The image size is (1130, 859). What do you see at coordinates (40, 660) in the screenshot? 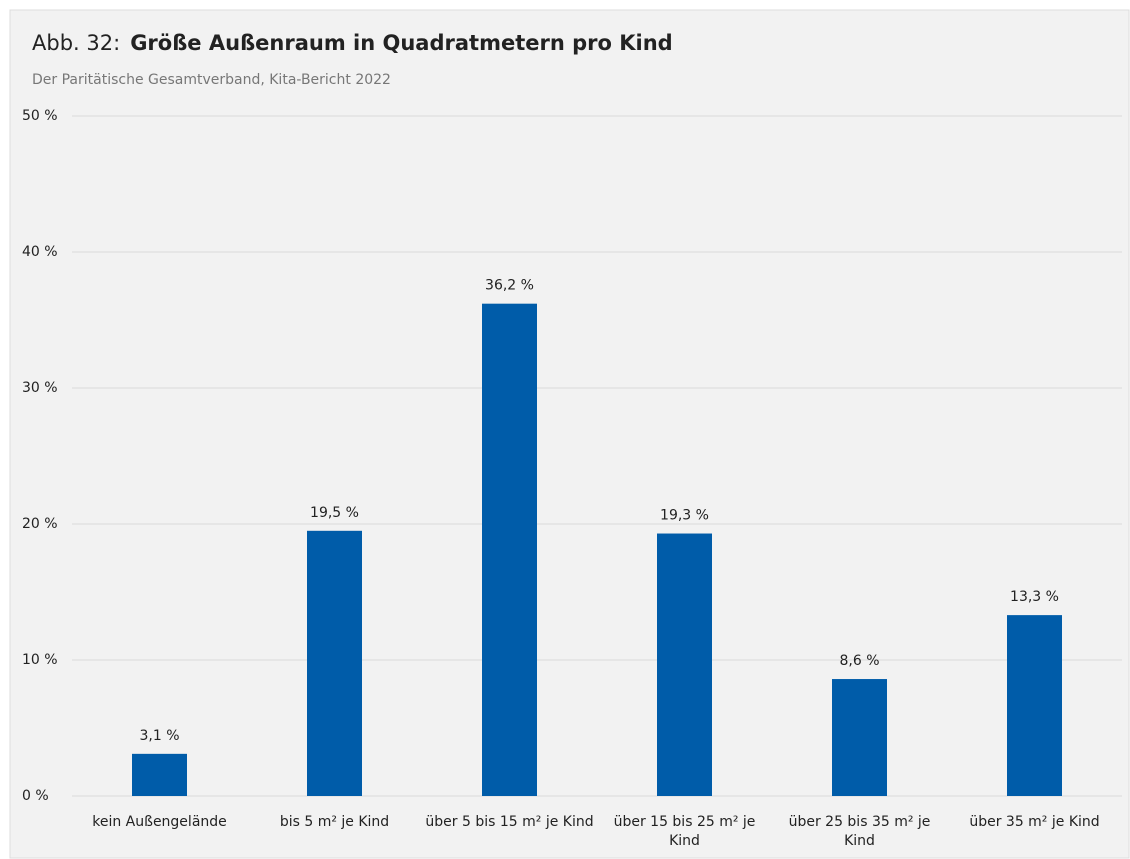
I see `y-tick-label: 10 %` at bounding box center [40, 660].